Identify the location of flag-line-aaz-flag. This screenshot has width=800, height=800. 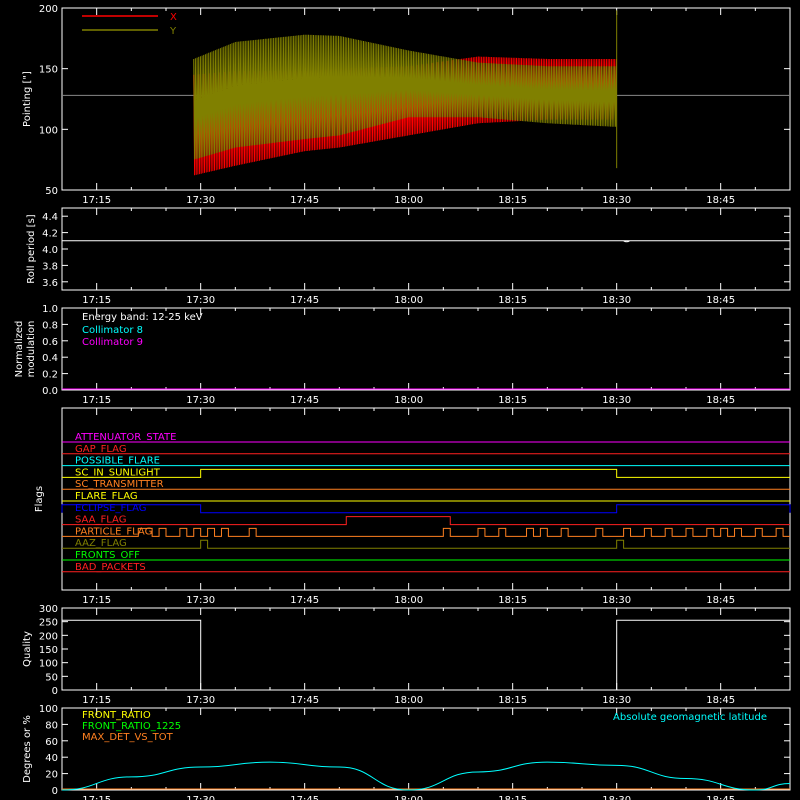
(426, 544).